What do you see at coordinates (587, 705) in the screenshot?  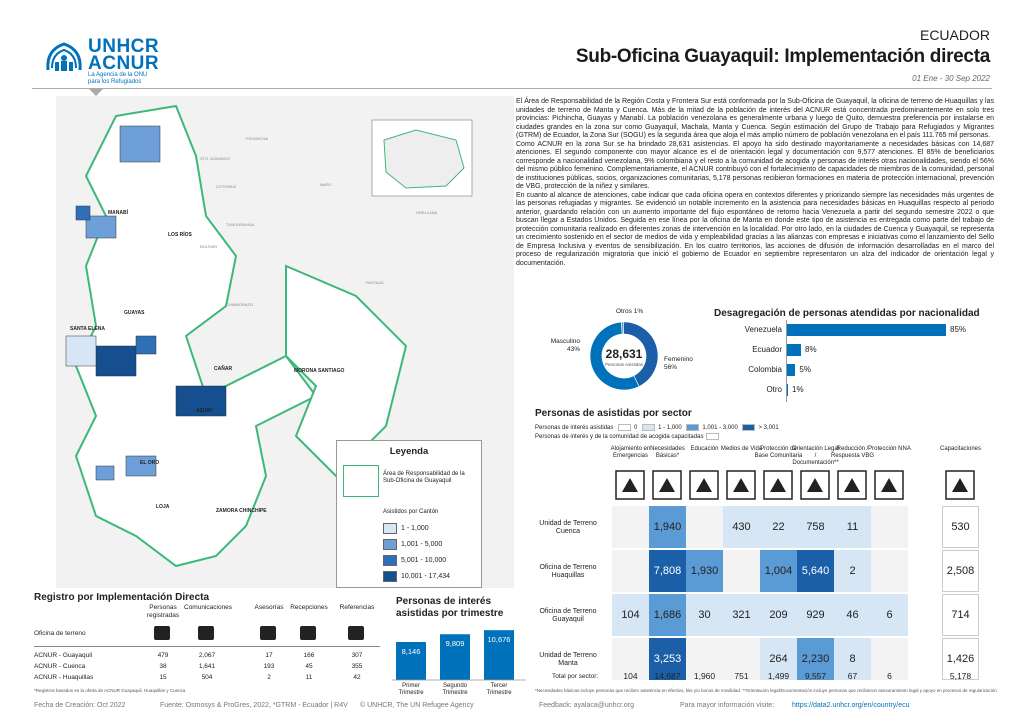 I see `footer-feedback: Feedback: ayalaca@unhcr.org` at bounding box center [587, 705].